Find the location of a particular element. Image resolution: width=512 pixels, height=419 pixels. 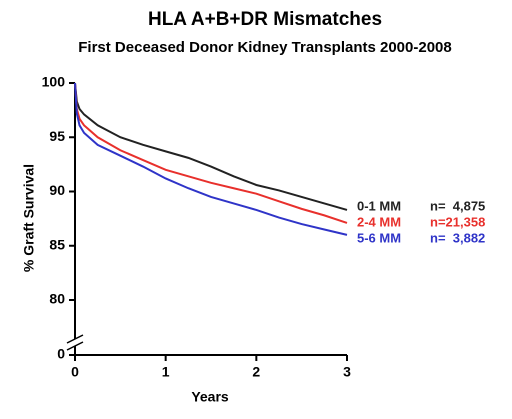

x-tick-label: 1 is located at coordinates (166, 372).